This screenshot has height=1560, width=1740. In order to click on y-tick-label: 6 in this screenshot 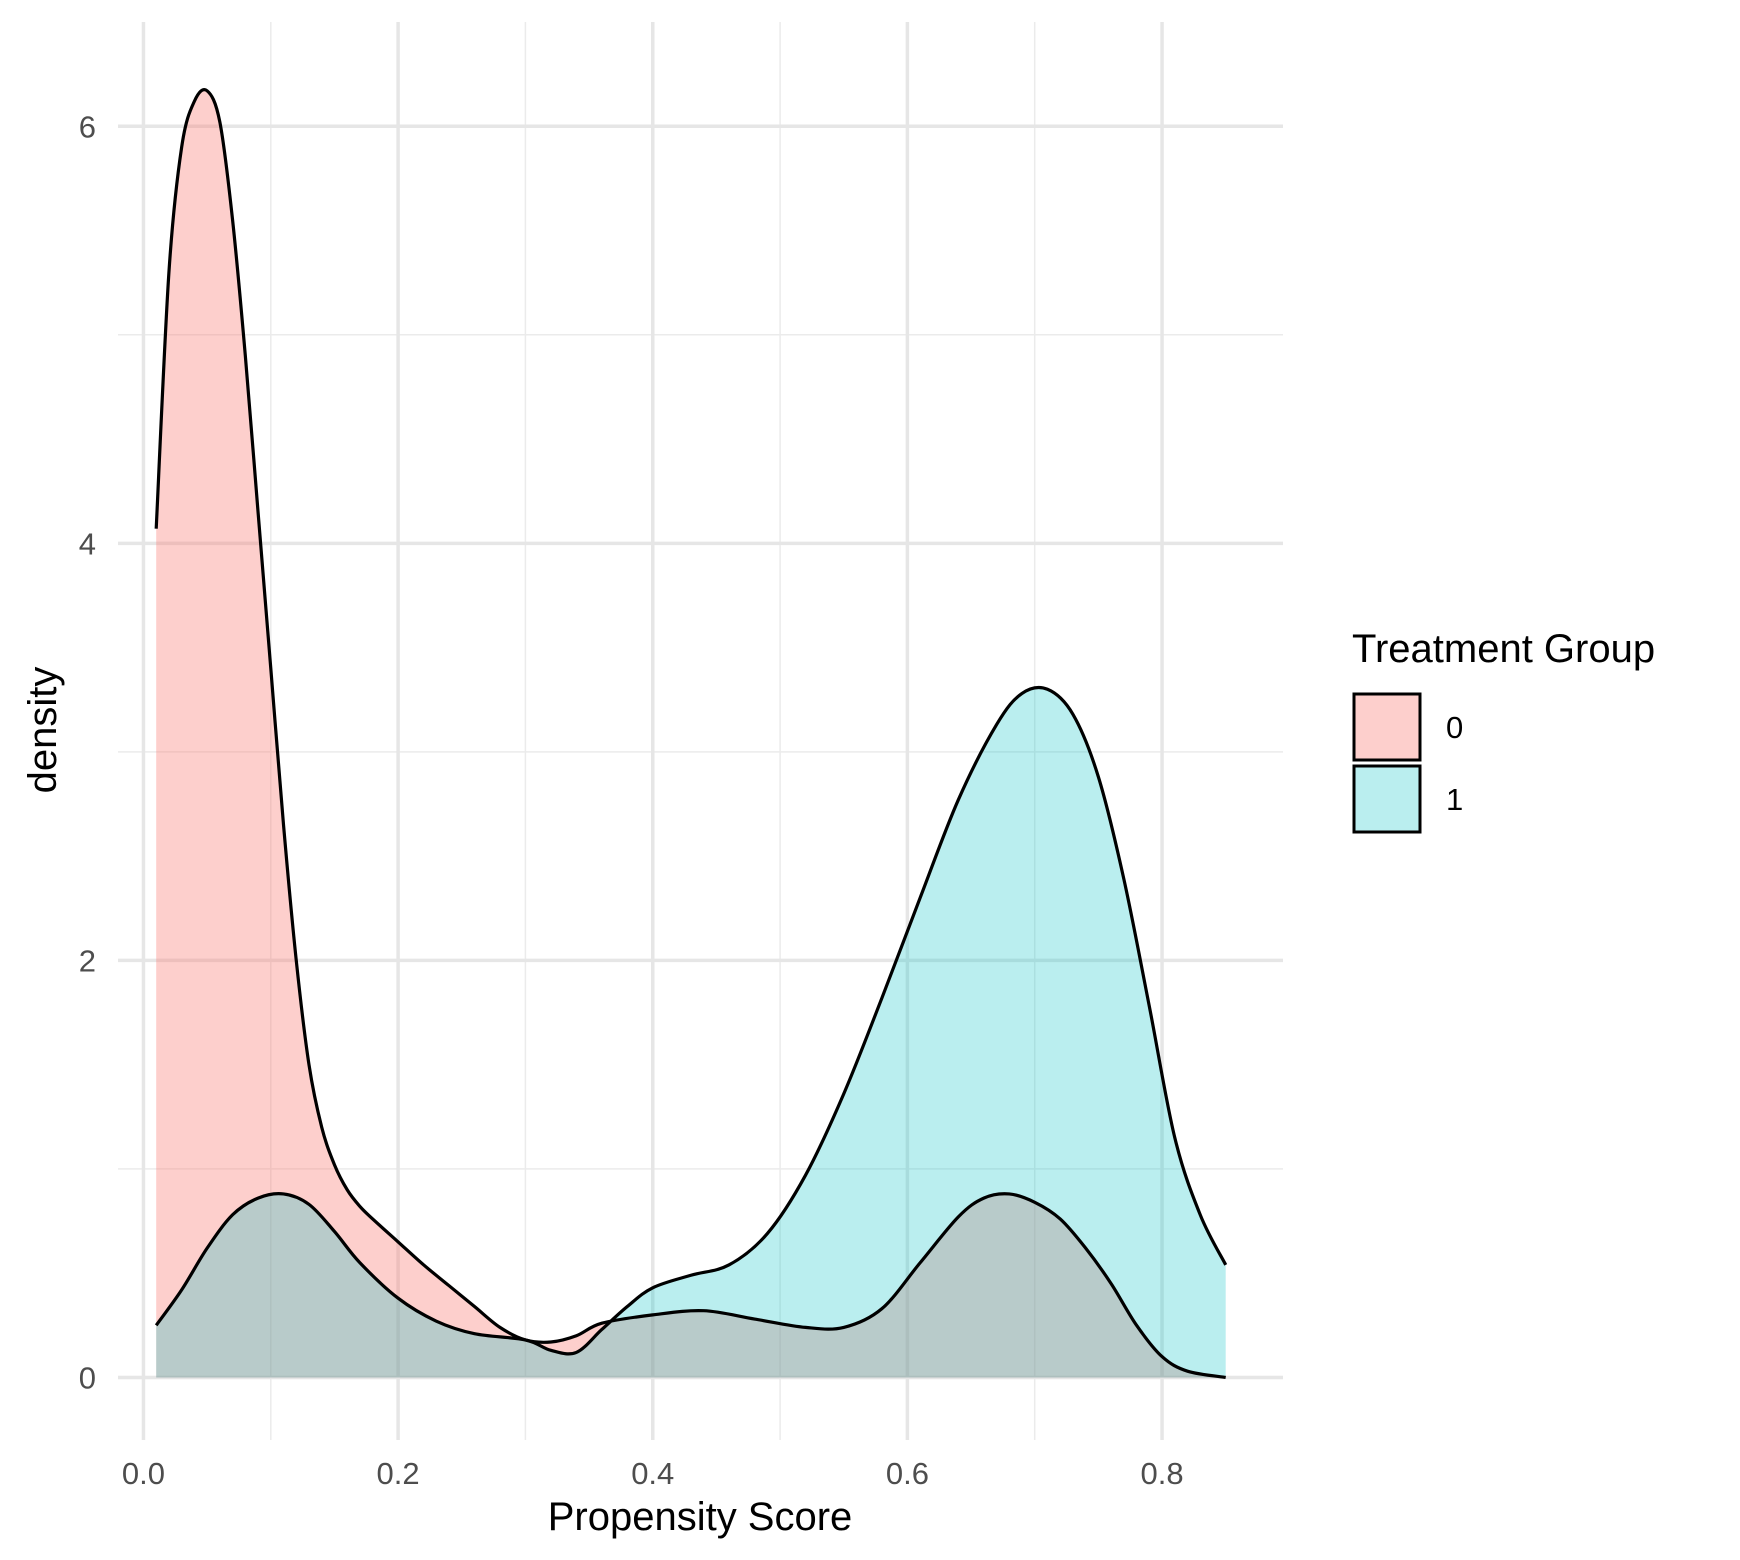, I will do `click(87, 126)`.